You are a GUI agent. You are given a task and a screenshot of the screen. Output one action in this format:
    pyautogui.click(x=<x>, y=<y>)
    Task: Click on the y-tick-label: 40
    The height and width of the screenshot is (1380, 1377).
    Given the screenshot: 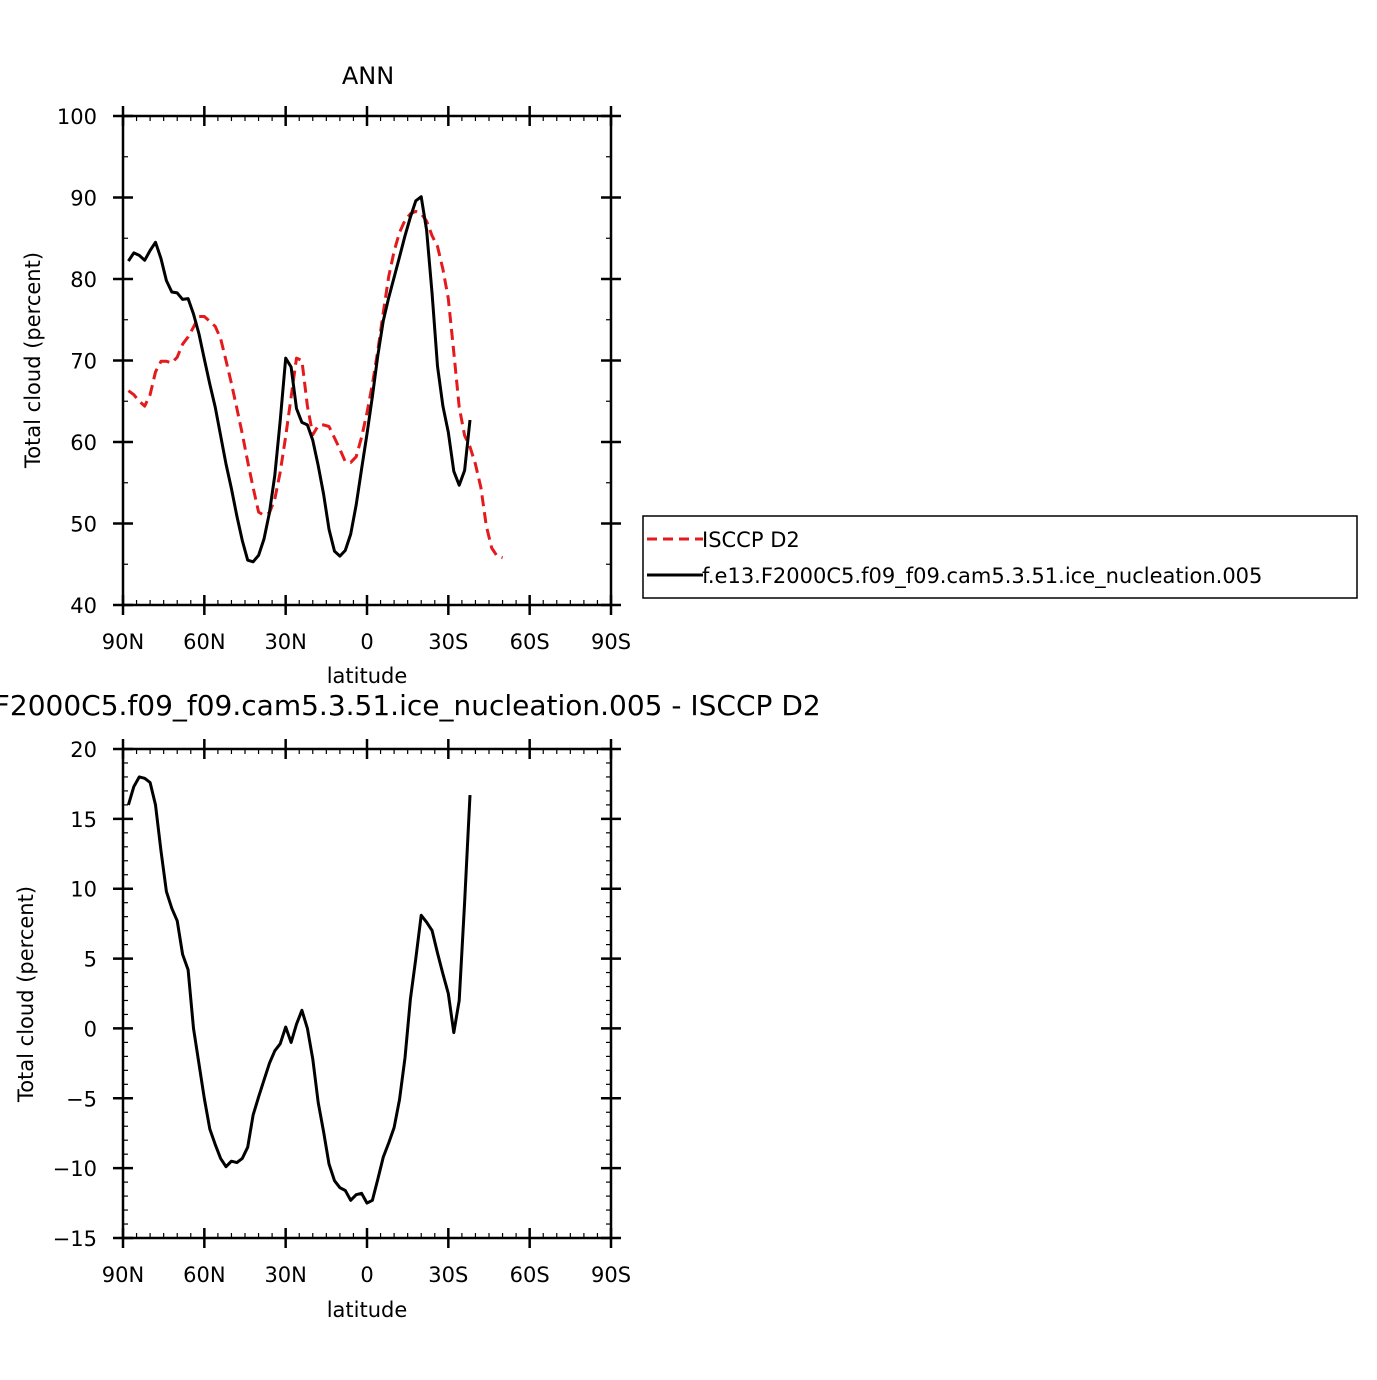 What is the action you would take?
    pyautogui.click(x=83, y=606)
    